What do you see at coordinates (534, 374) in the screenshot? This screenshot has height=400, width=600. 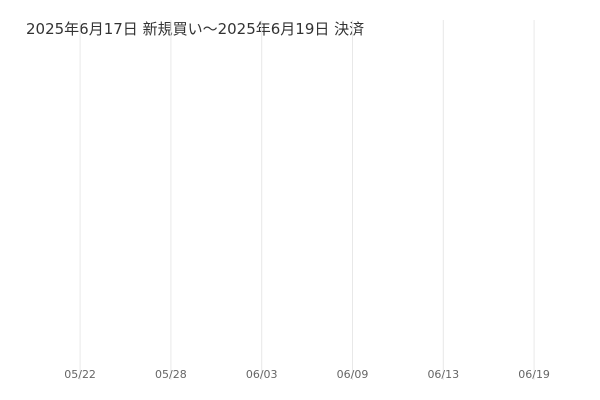 I see `x-tick-label: 06/19` at bounding box center [534, 374].